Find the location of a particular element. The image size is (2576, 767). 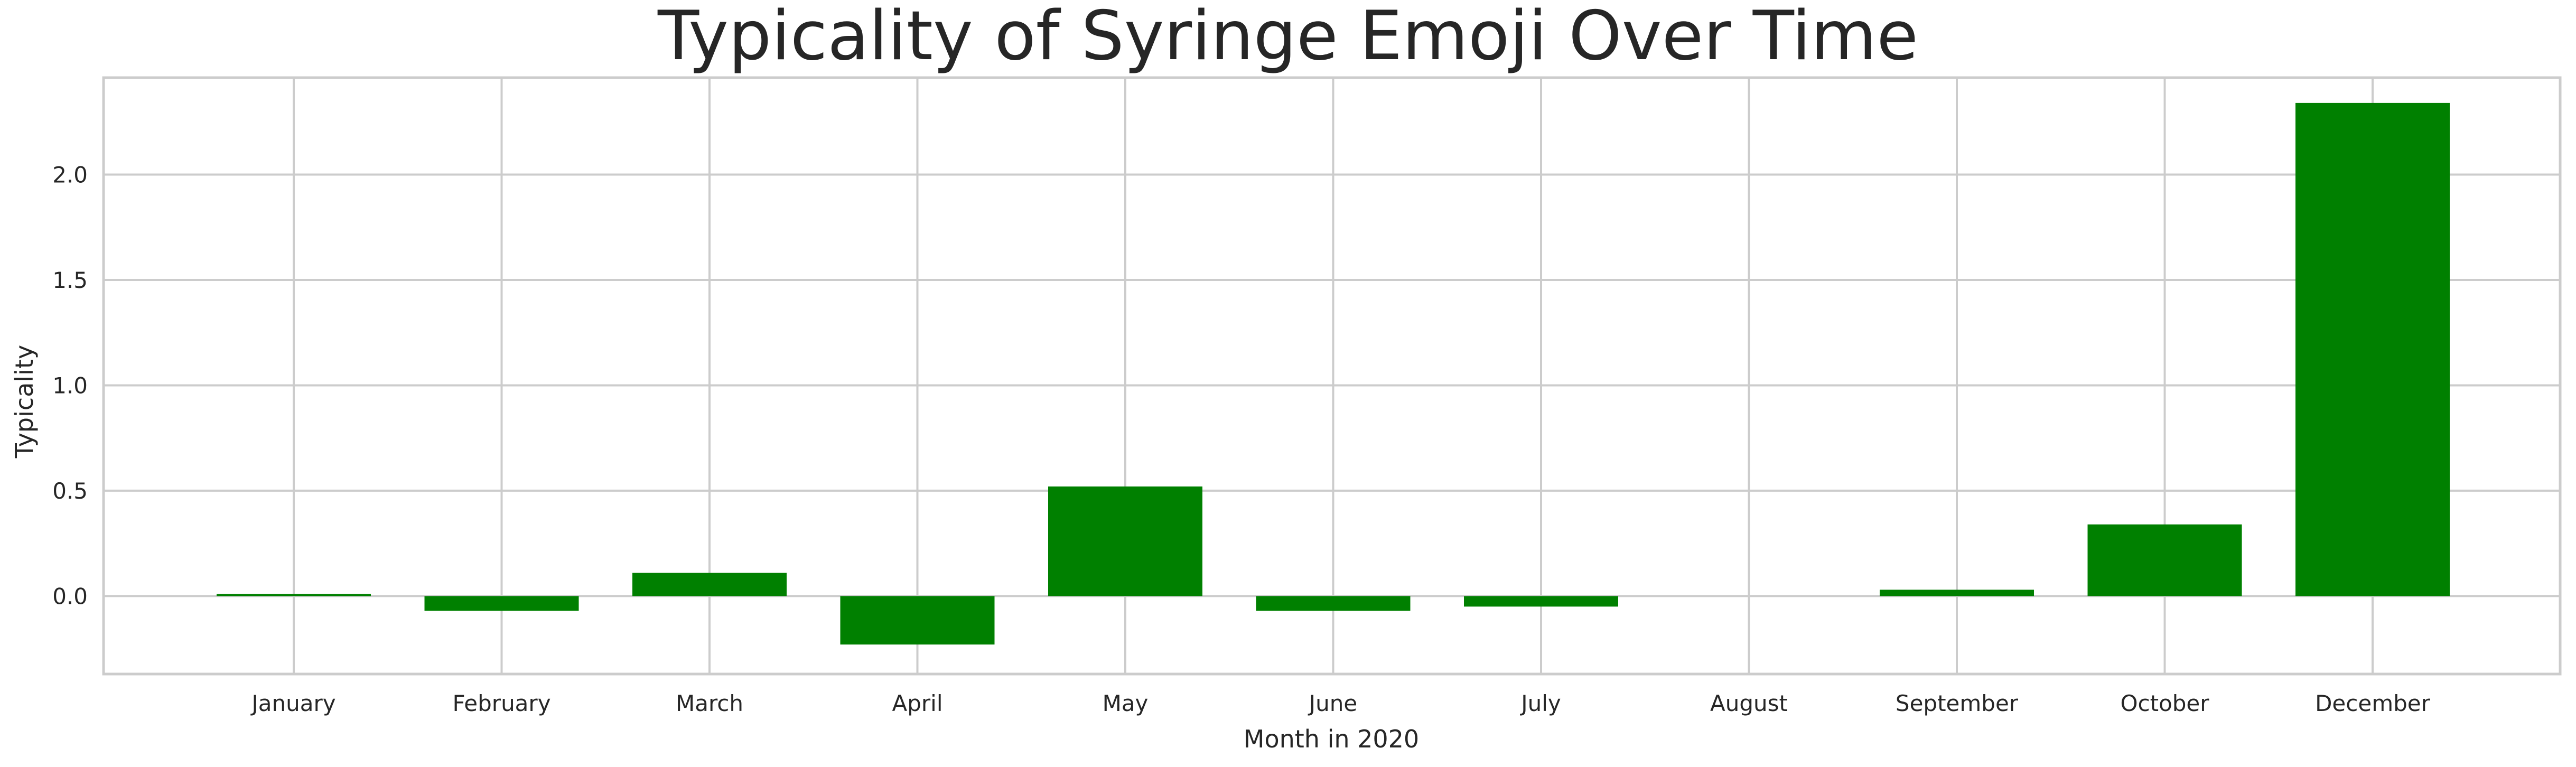

x-tick-label-october: October is located at coordinates (2164, 703).